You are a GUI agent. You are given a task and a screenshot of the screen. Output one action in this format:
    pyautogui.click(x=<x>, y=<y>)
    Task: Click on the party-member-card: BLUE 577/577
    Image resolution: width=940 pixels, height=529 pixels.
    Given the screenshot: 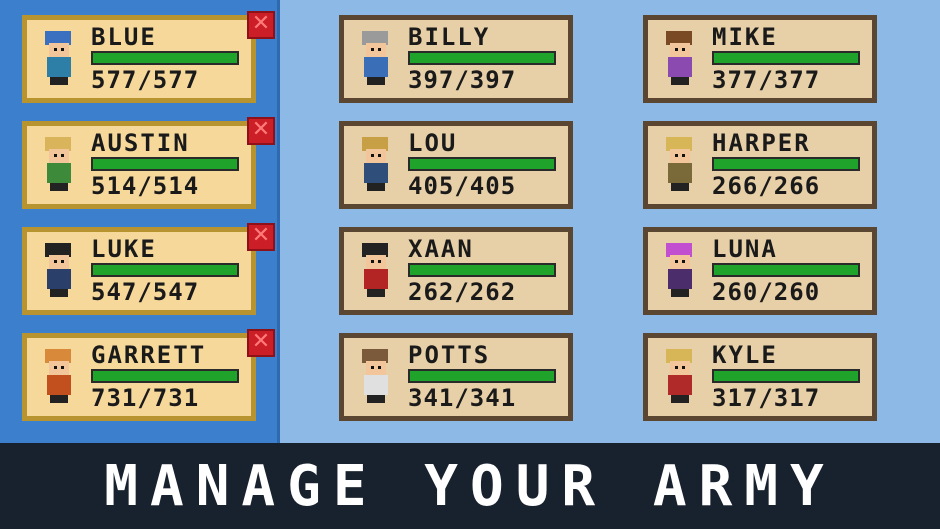 What is the action you would take?
    pyautogui.click(x=139, y=59)
    